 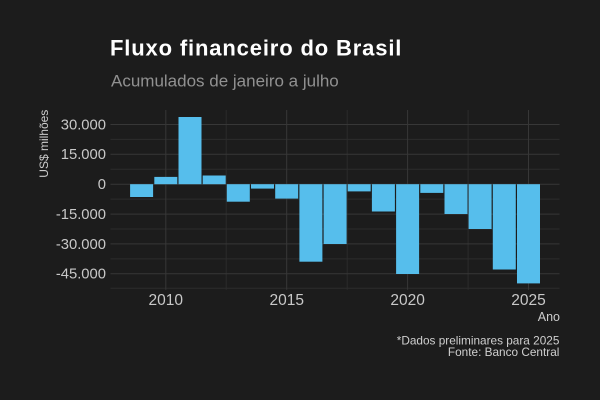 I want to click on svg-text: 0, so click(x=102, y=185).